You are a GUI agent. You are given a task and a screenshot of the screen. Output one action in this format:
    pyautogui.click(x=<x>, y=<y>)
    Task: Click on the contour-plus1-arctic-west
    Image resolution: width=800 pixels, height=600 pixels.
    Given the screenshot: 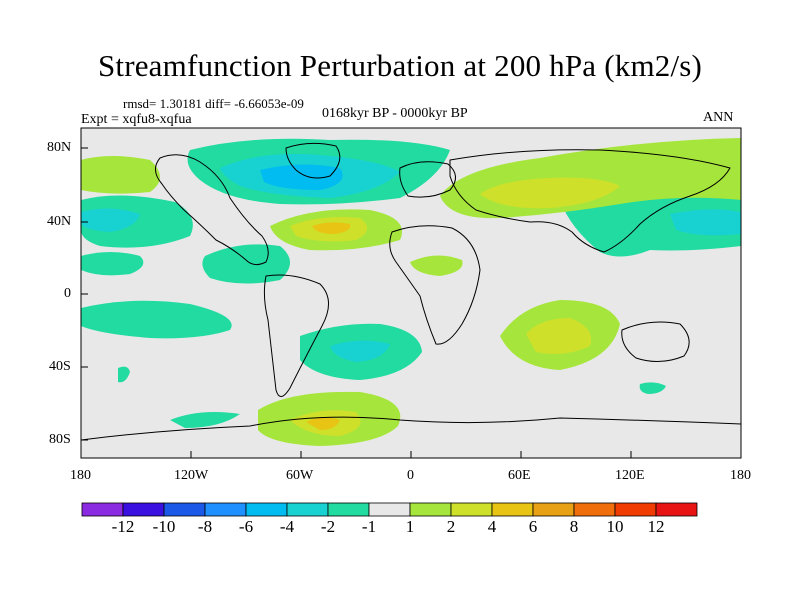 What is the action you would take?
    pyautogui.click(x=120, y=175)
    